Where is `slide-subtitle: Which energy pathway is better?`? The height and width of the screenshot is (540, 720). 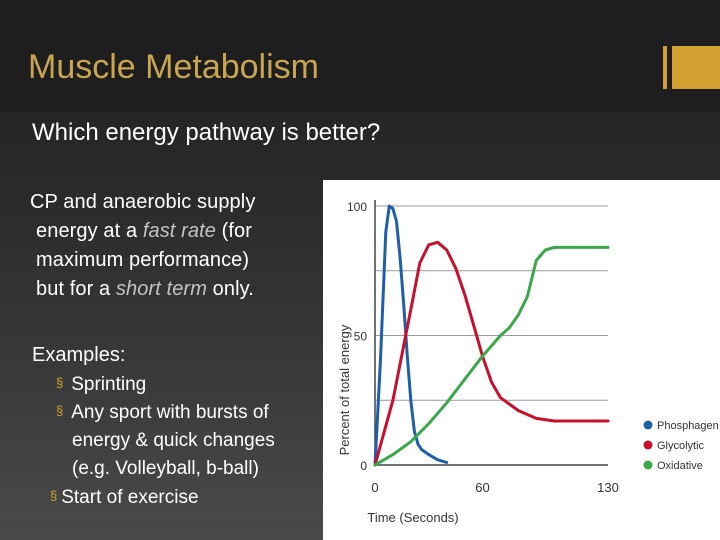 slide-subtitle: Which energy pathway is better? is located at coordinates (206, 132).